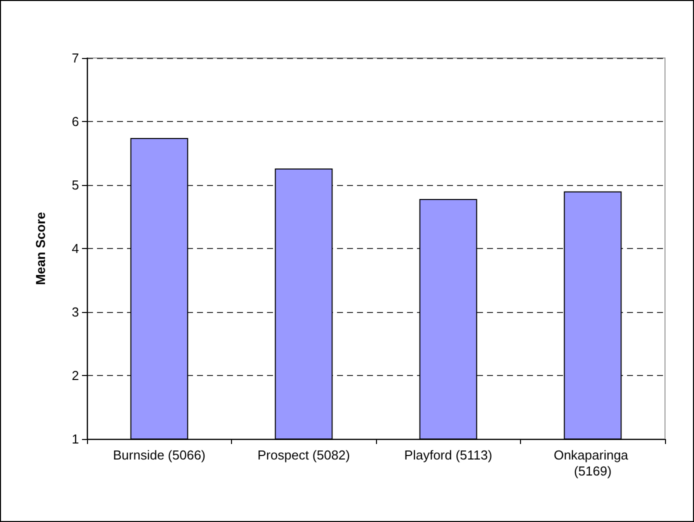 The height and width of the screenshot is (522, 694). Describe the element at coordinates (593, 463) in the screenshot. I see `x-tick-label: Onkaparinga (5169)` at that location.